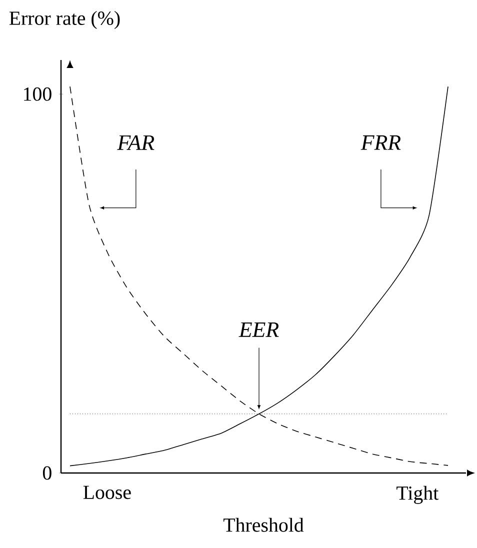 Image resolution: width=477 pixels, height=548 pixels. Describe the element at coordinates (38, 94) in the screenshot. I see `y-tick-label: 100` at that location.